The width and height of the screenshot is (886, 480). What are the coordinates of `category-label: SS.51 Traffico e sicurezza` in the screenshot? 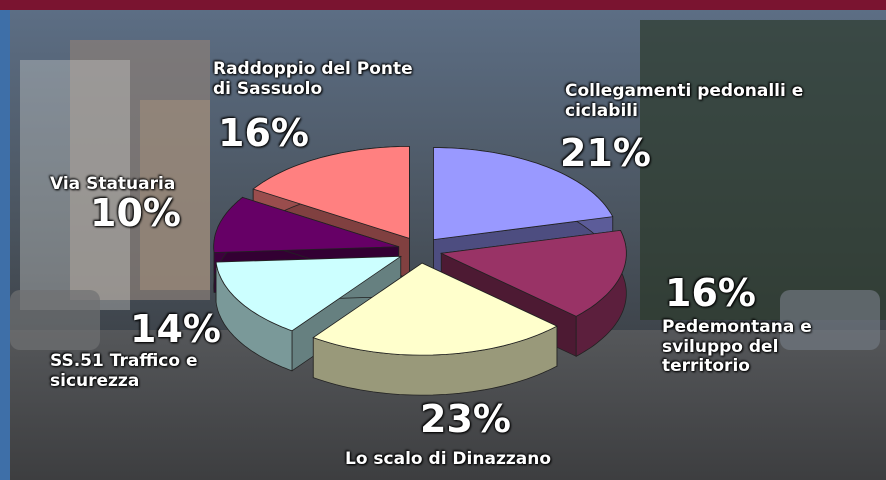 It's located at (124, 371).